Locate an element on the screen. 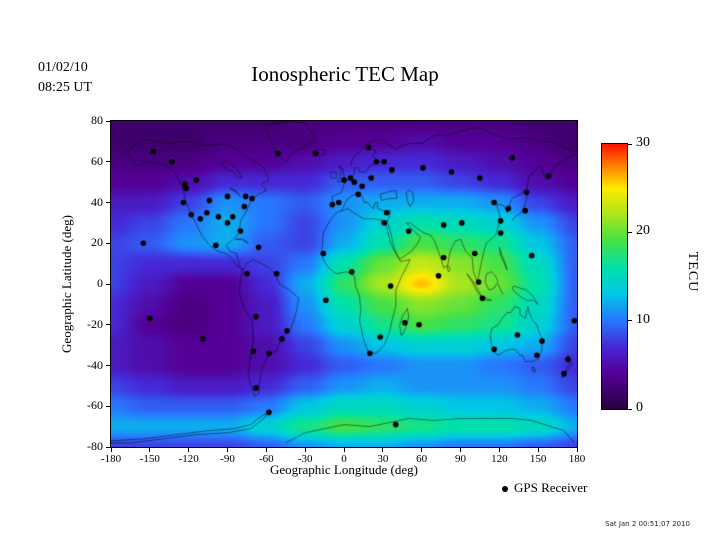  y-tick-label: -80 is located at coordinates (95, 446).